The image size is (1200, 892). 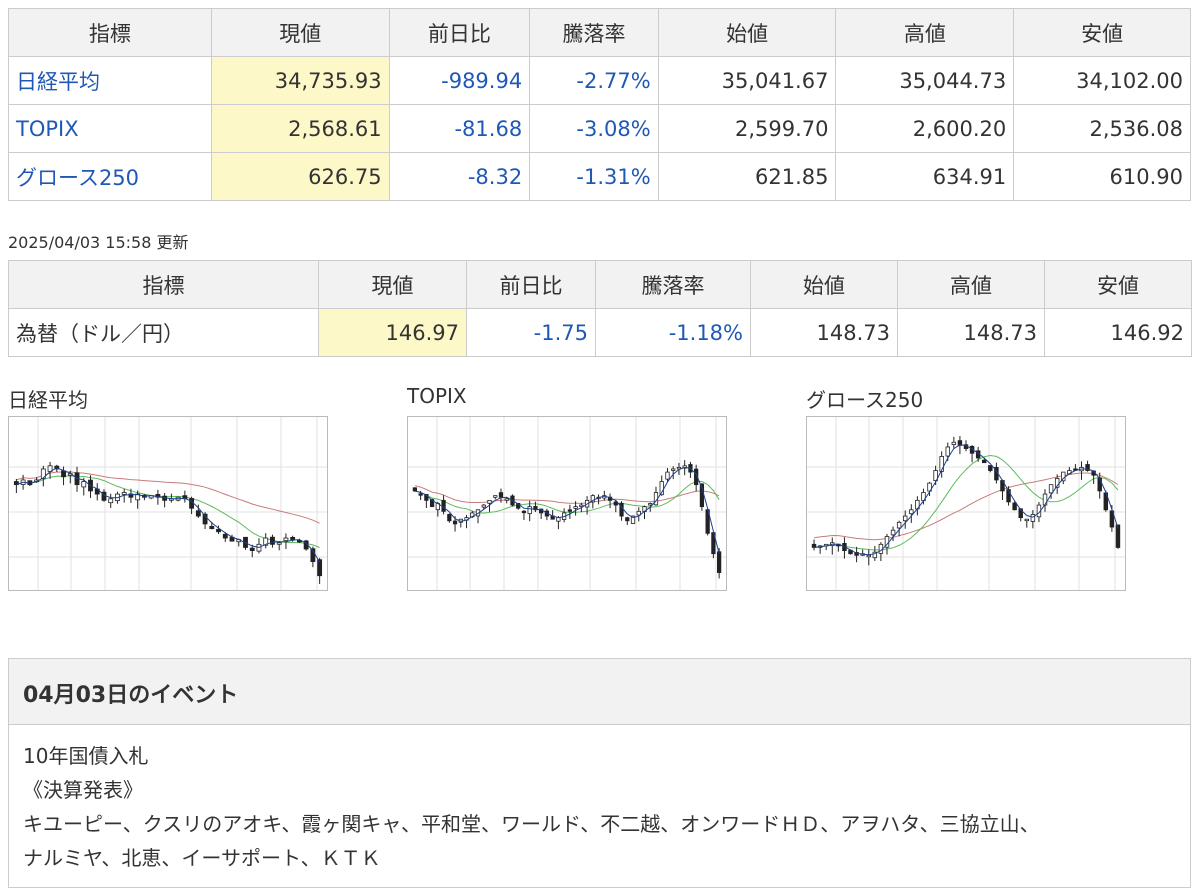 I want to click on update-timestamp: 2025/04/03 15:58 更新, so click(x=98, y=242).